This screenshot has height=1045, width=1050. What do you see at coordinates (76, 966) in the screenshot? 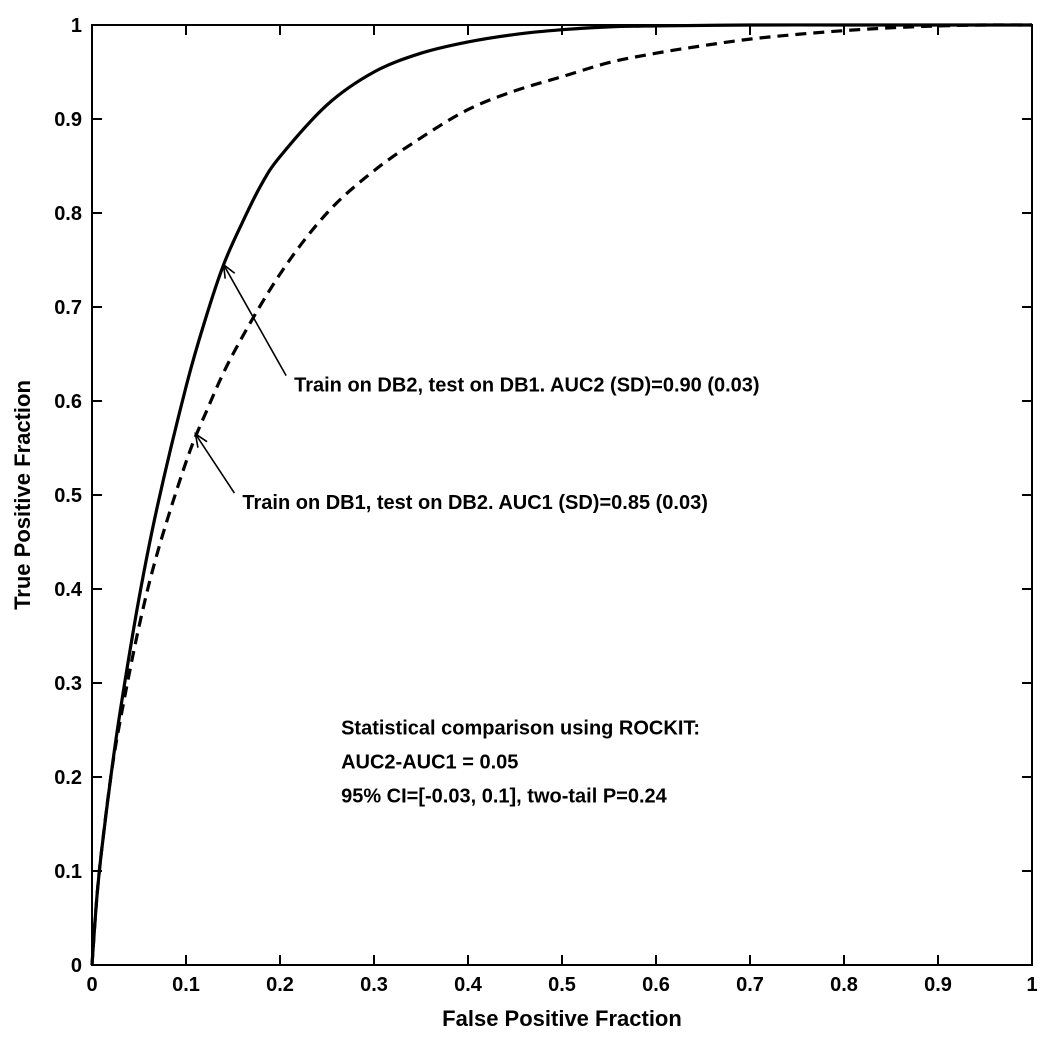
I see `y-tick-label: 0` at bounding box center [76, 966].